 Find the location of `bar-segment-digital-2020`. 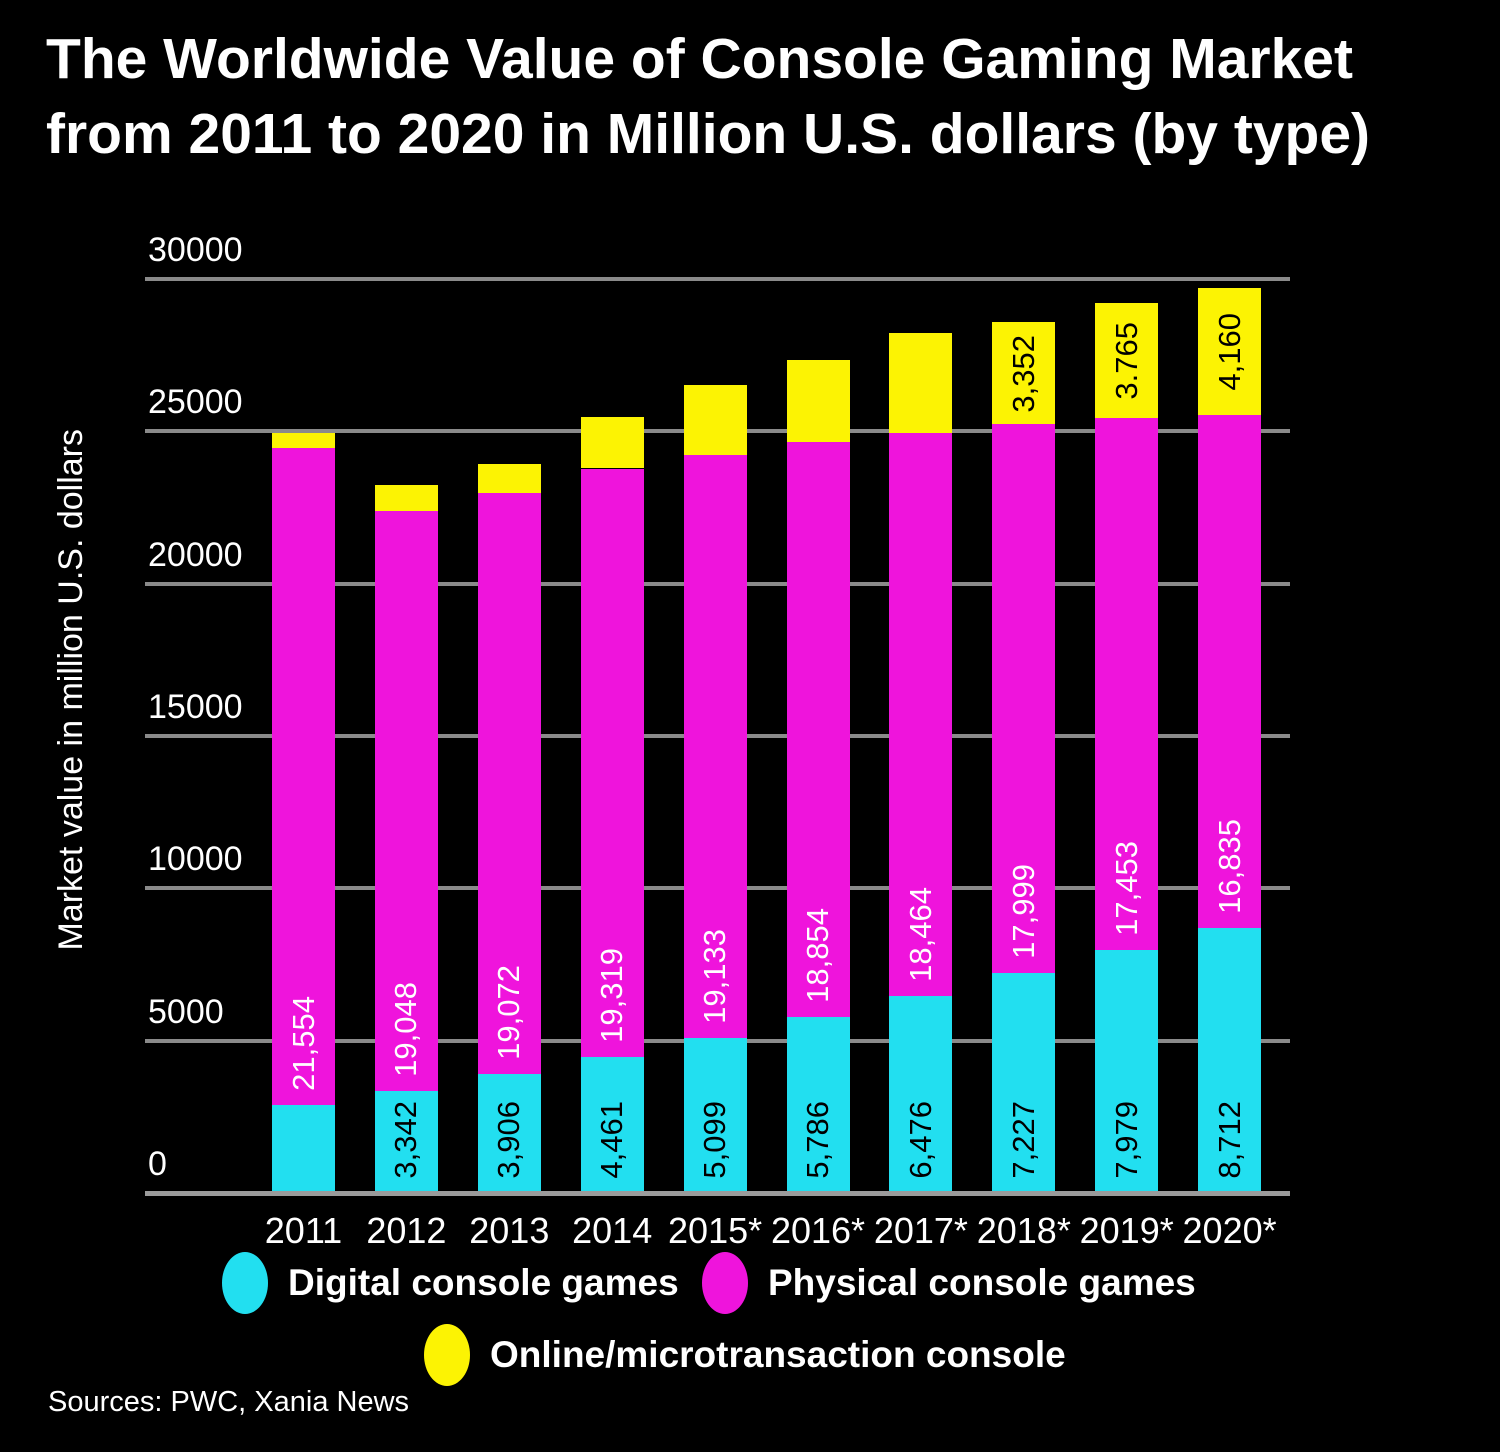

bar-segment-digital-2020 is located at coordinates (1230, 1060).